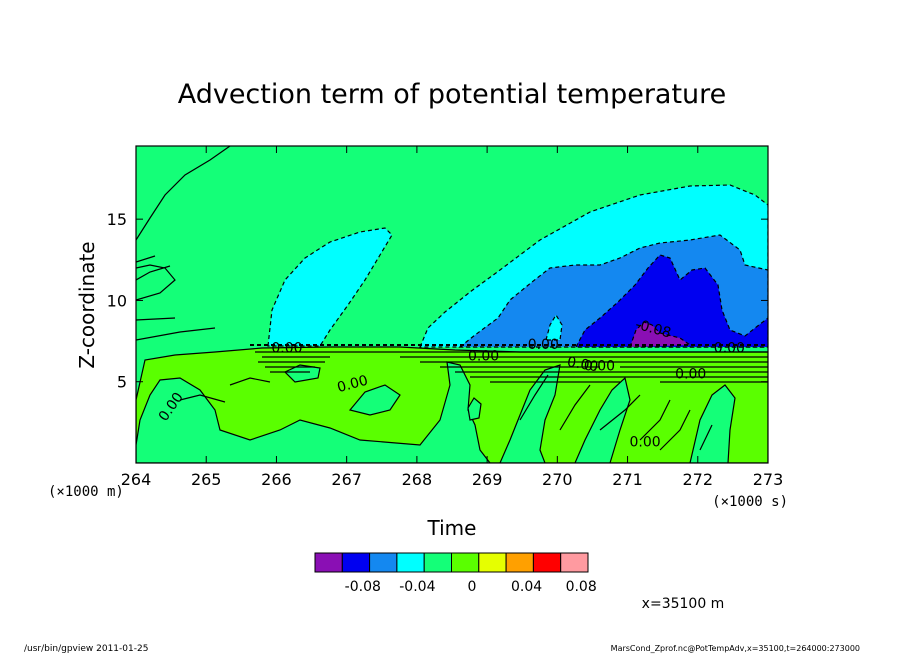 This screenshot has width=904, height=654. I want to click on y-unit-note: (×1000 m), so click(86, 492).